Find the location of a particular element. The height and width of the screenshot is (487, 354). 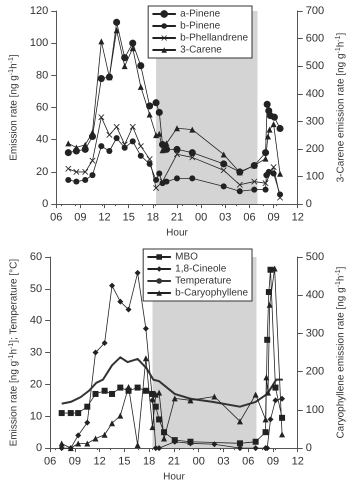

legend-label: Temperature is located at coordinates (203, 281).